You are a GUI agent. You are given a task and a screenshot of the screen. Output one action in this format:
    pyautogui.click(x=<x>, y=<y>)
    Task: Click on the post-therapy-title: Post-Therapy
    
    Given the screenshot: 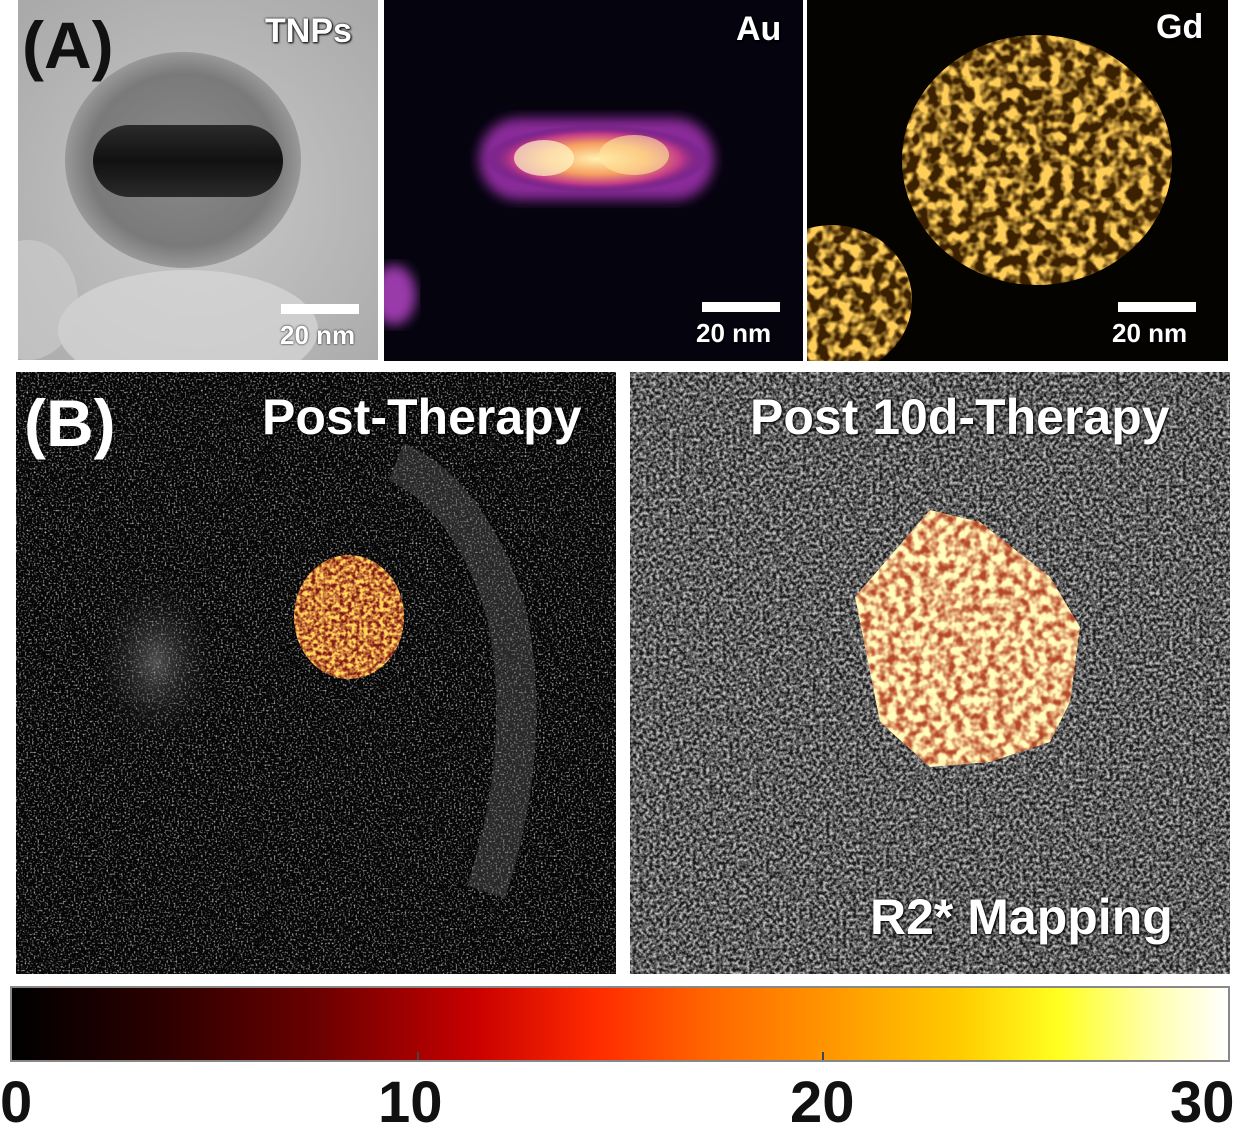 What is the action you would take?
    pyautogui.click(x=422, y=417)
    